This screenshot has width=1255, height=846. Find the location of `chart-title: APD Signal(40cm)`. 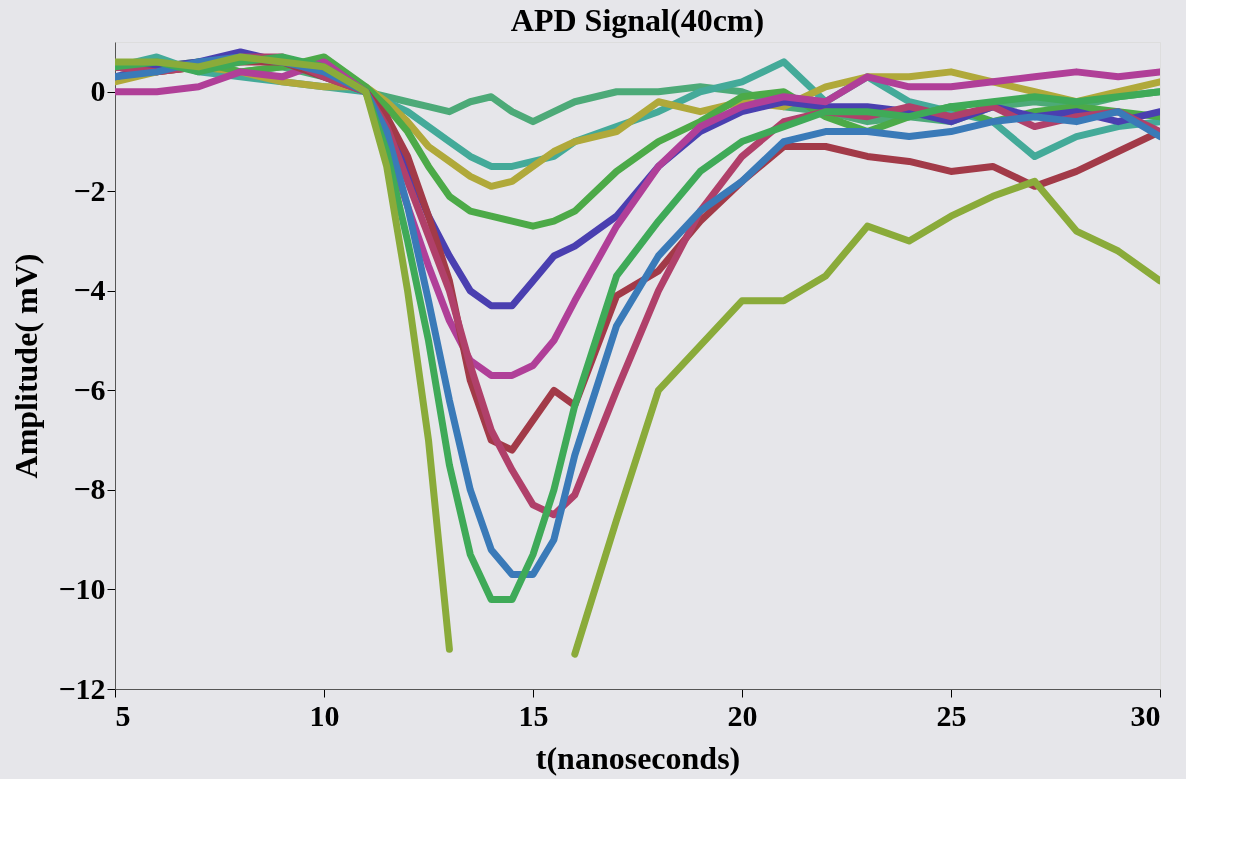

chart-title: APD Signal(40cm) is located at coordinates (637, 20).